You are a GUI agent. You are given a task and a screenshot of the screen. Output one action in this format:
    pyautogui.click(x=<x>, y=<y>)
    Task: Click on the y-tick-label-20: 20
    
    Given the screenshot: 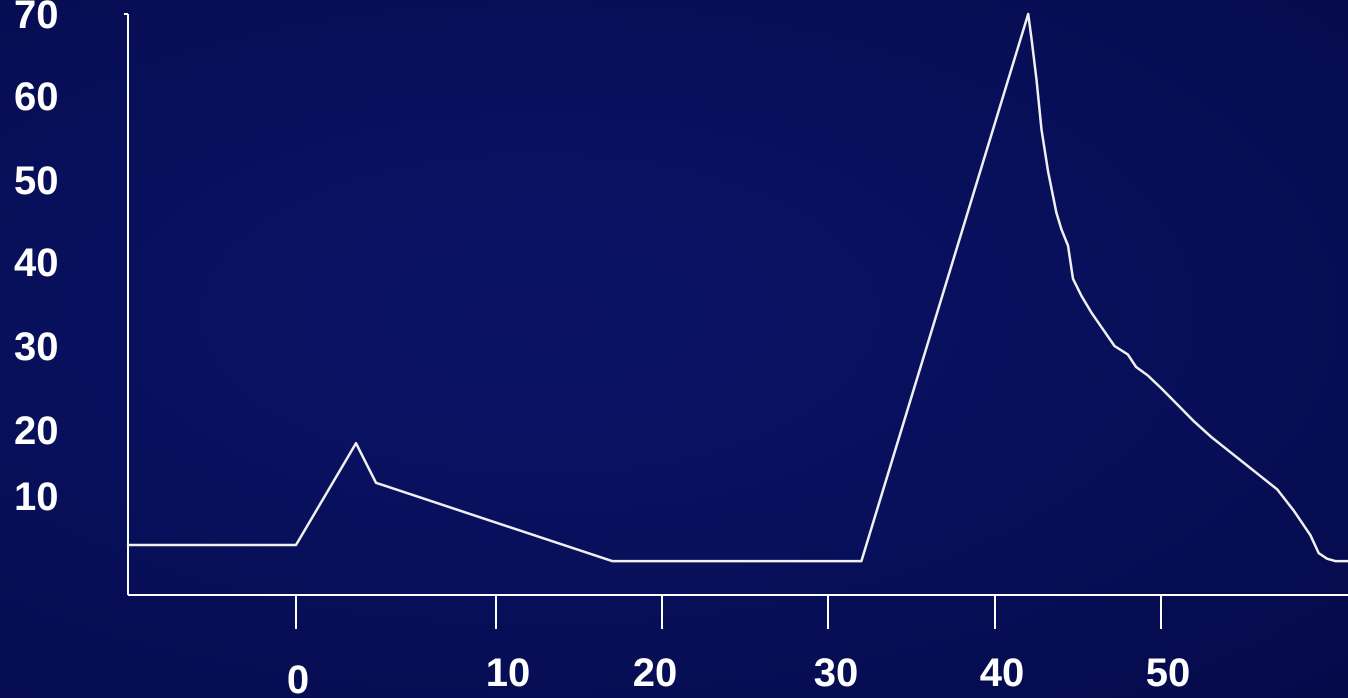 What is the action you would take?
    pyautogui.click(x=36, y=431)
    